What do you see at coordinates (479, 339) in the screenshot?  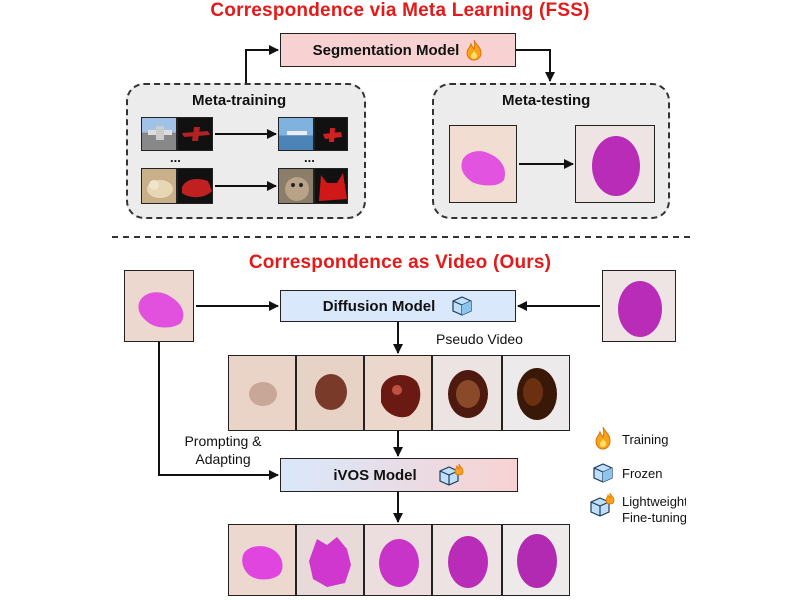 I see `pseudo-video-label: Pseudo Video` at bounding box center [479, 339].